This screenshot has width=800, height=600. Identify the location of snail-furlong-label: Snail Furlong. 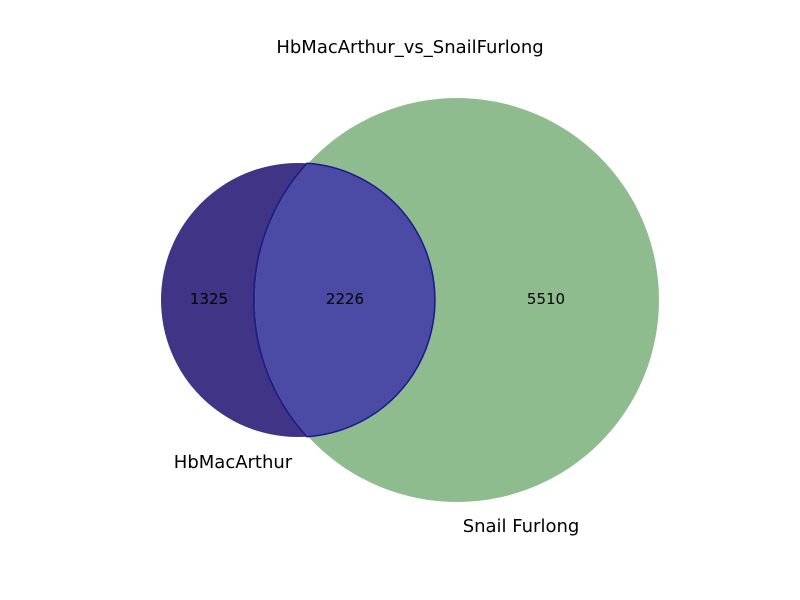
(521, 526).